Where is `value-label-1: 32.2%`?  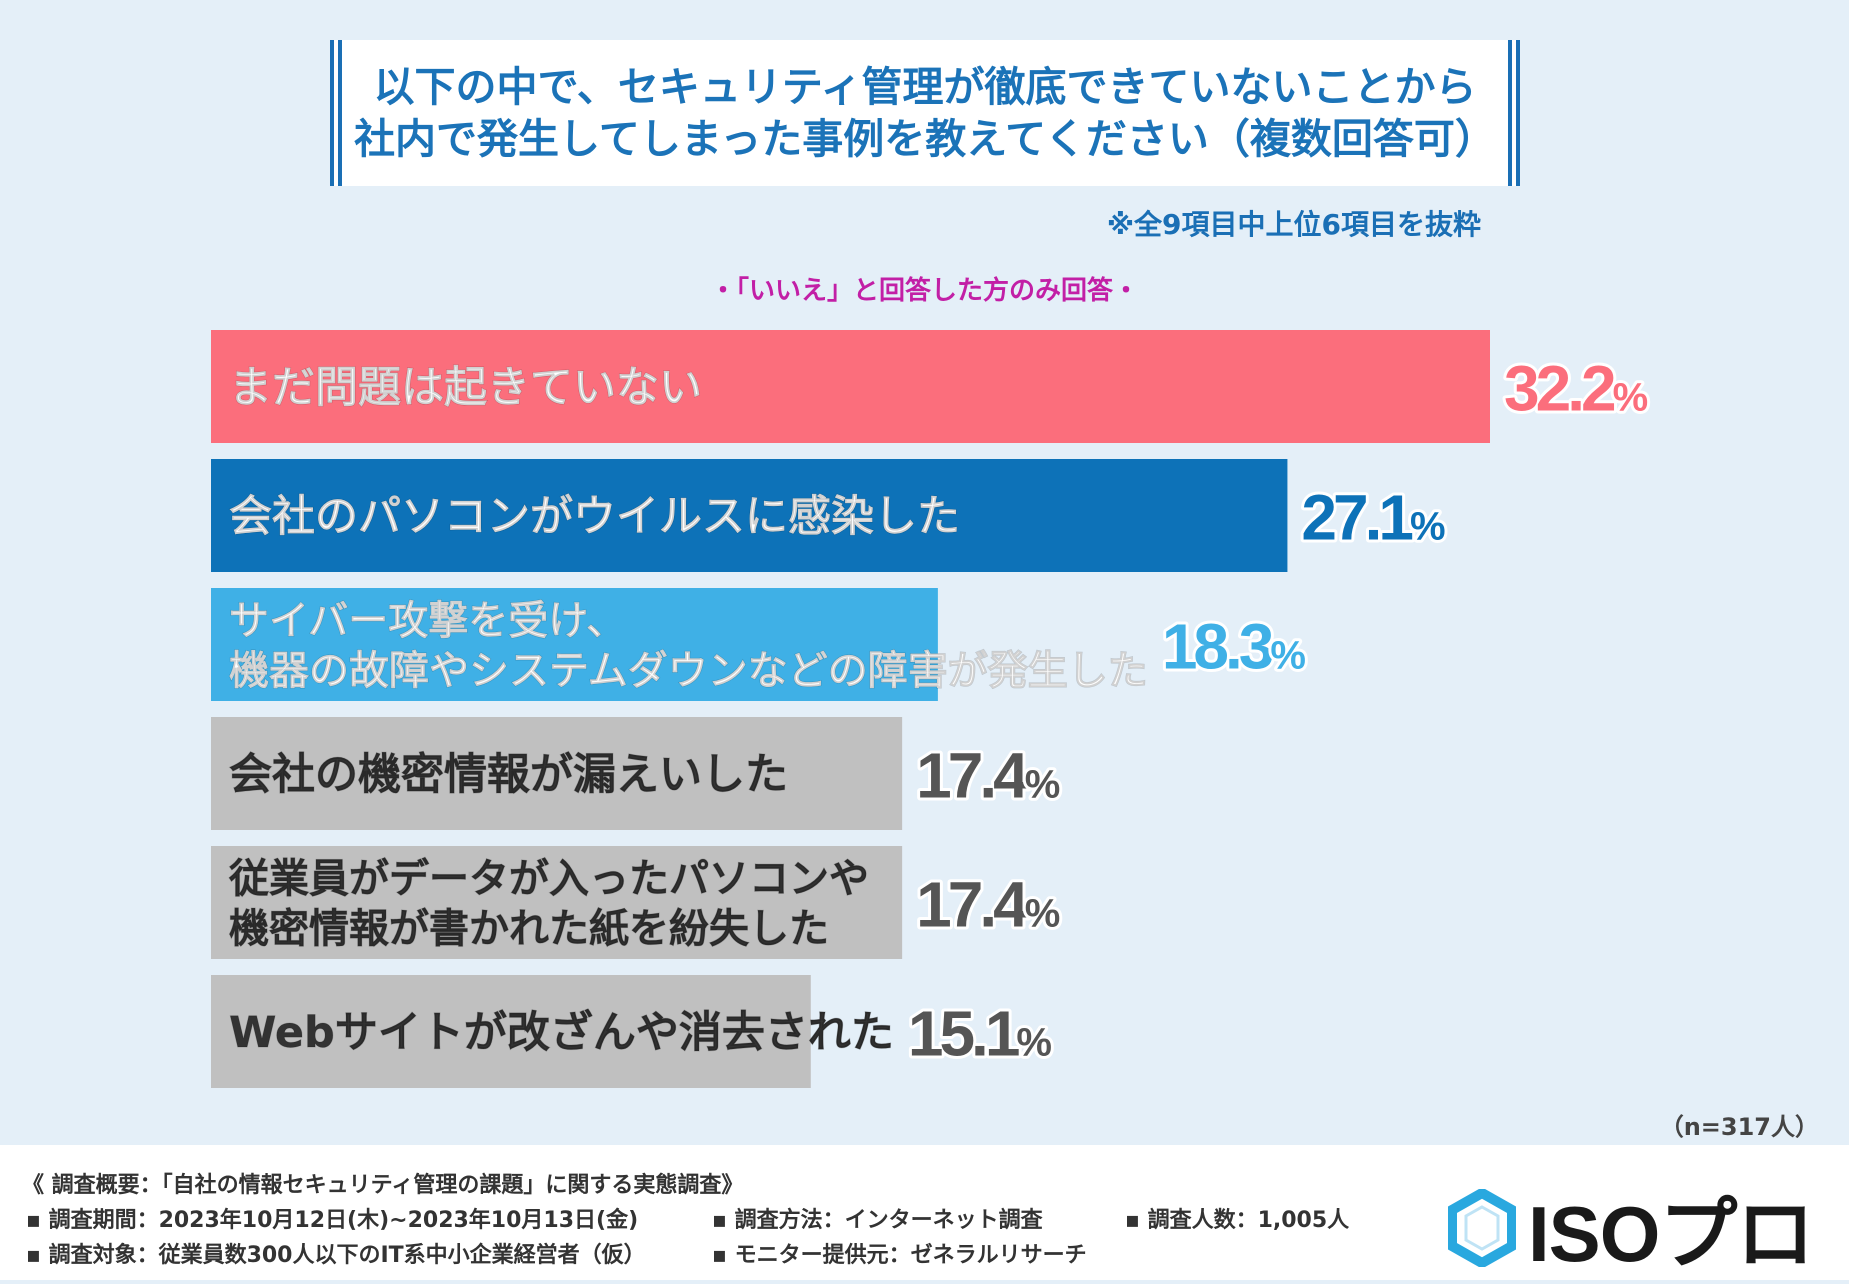
value-label-1: 32.2% is located at coordinates (1576, 389).